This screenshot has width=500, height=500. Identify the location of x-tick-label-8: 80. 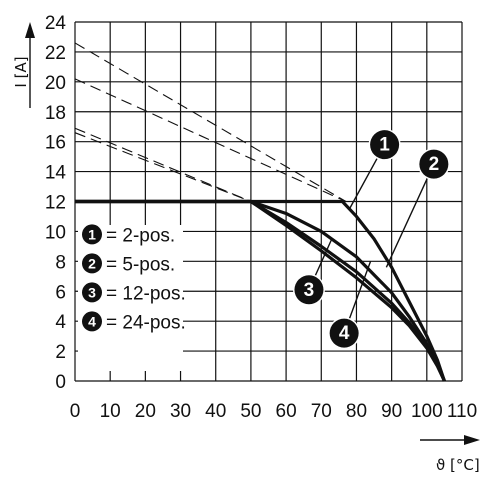
(356, 411).